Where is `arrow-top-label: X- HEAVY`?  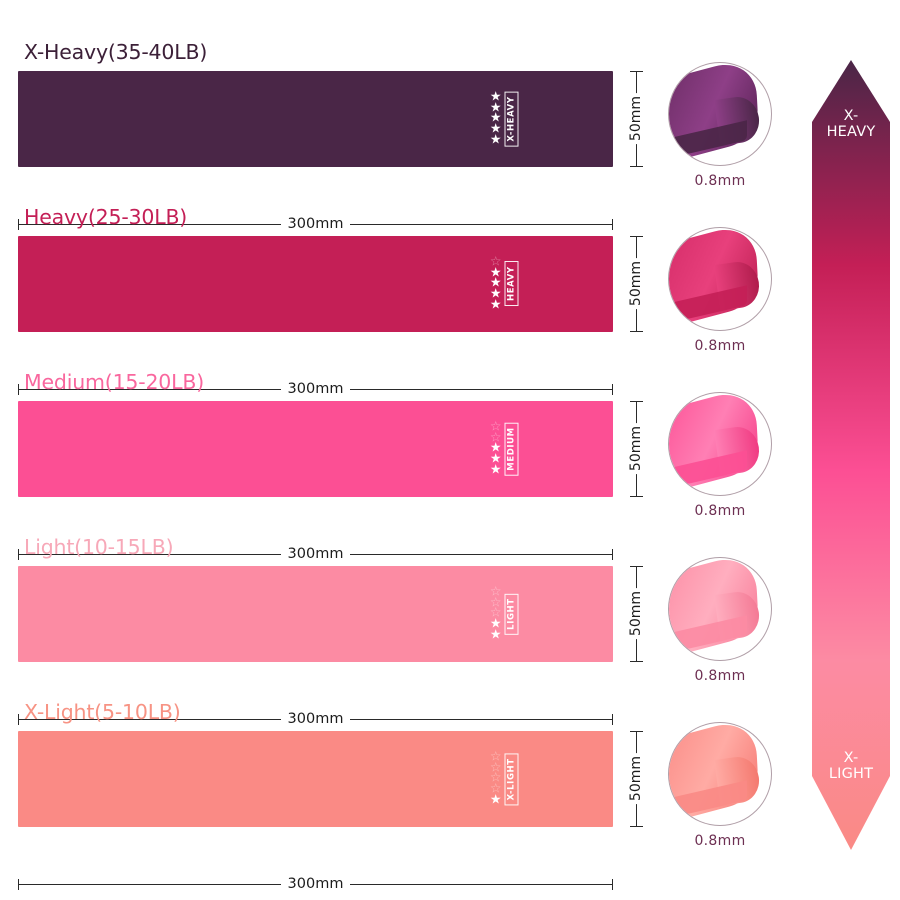
arrow-top-label: X- HEAVY is located at coordinates (851, 124).